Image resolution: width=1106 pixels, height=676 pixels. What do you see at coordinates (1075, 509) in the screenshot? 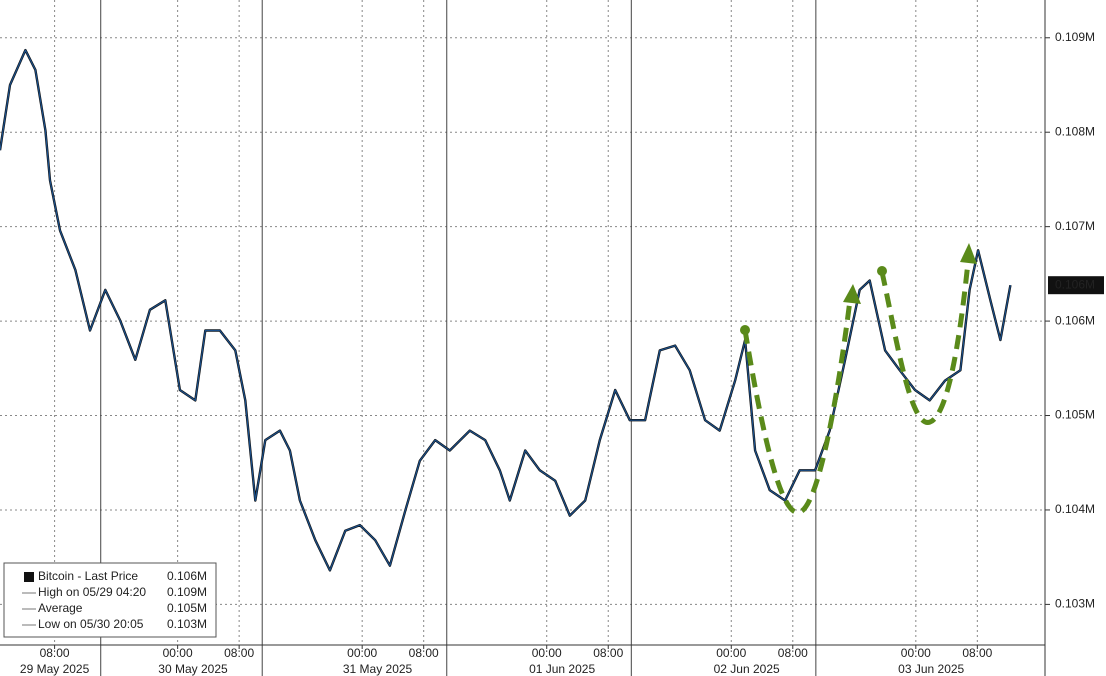
I see `y-tick-label: 0.104M` at bounding box center [1075, 509].